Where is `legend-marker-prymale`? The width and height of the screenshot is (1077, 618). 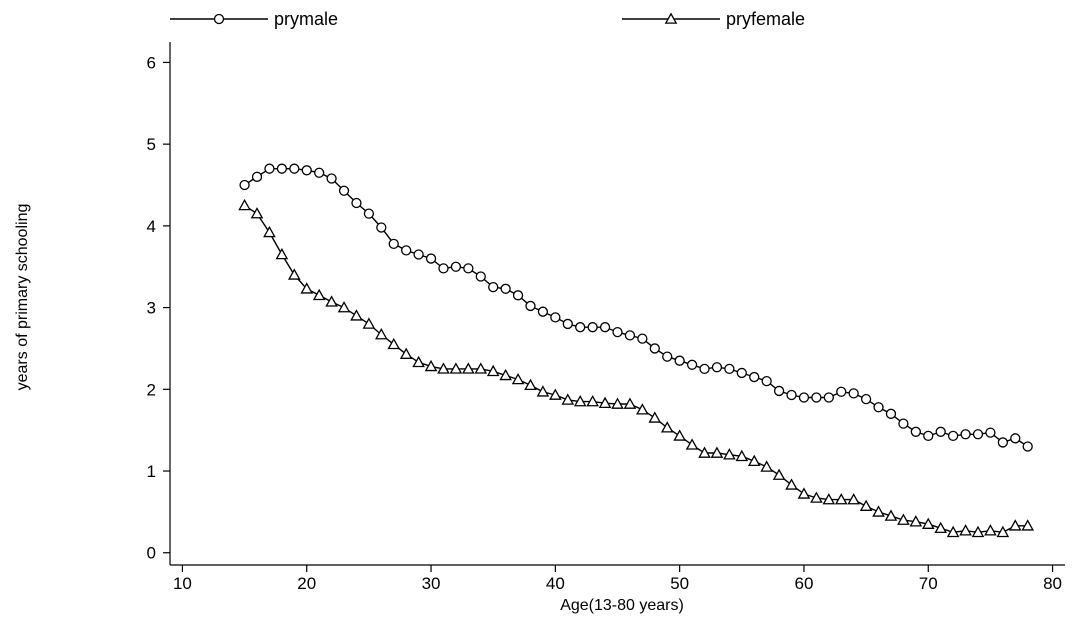
legend-marker-prymale is located at coordinates (219, 19).